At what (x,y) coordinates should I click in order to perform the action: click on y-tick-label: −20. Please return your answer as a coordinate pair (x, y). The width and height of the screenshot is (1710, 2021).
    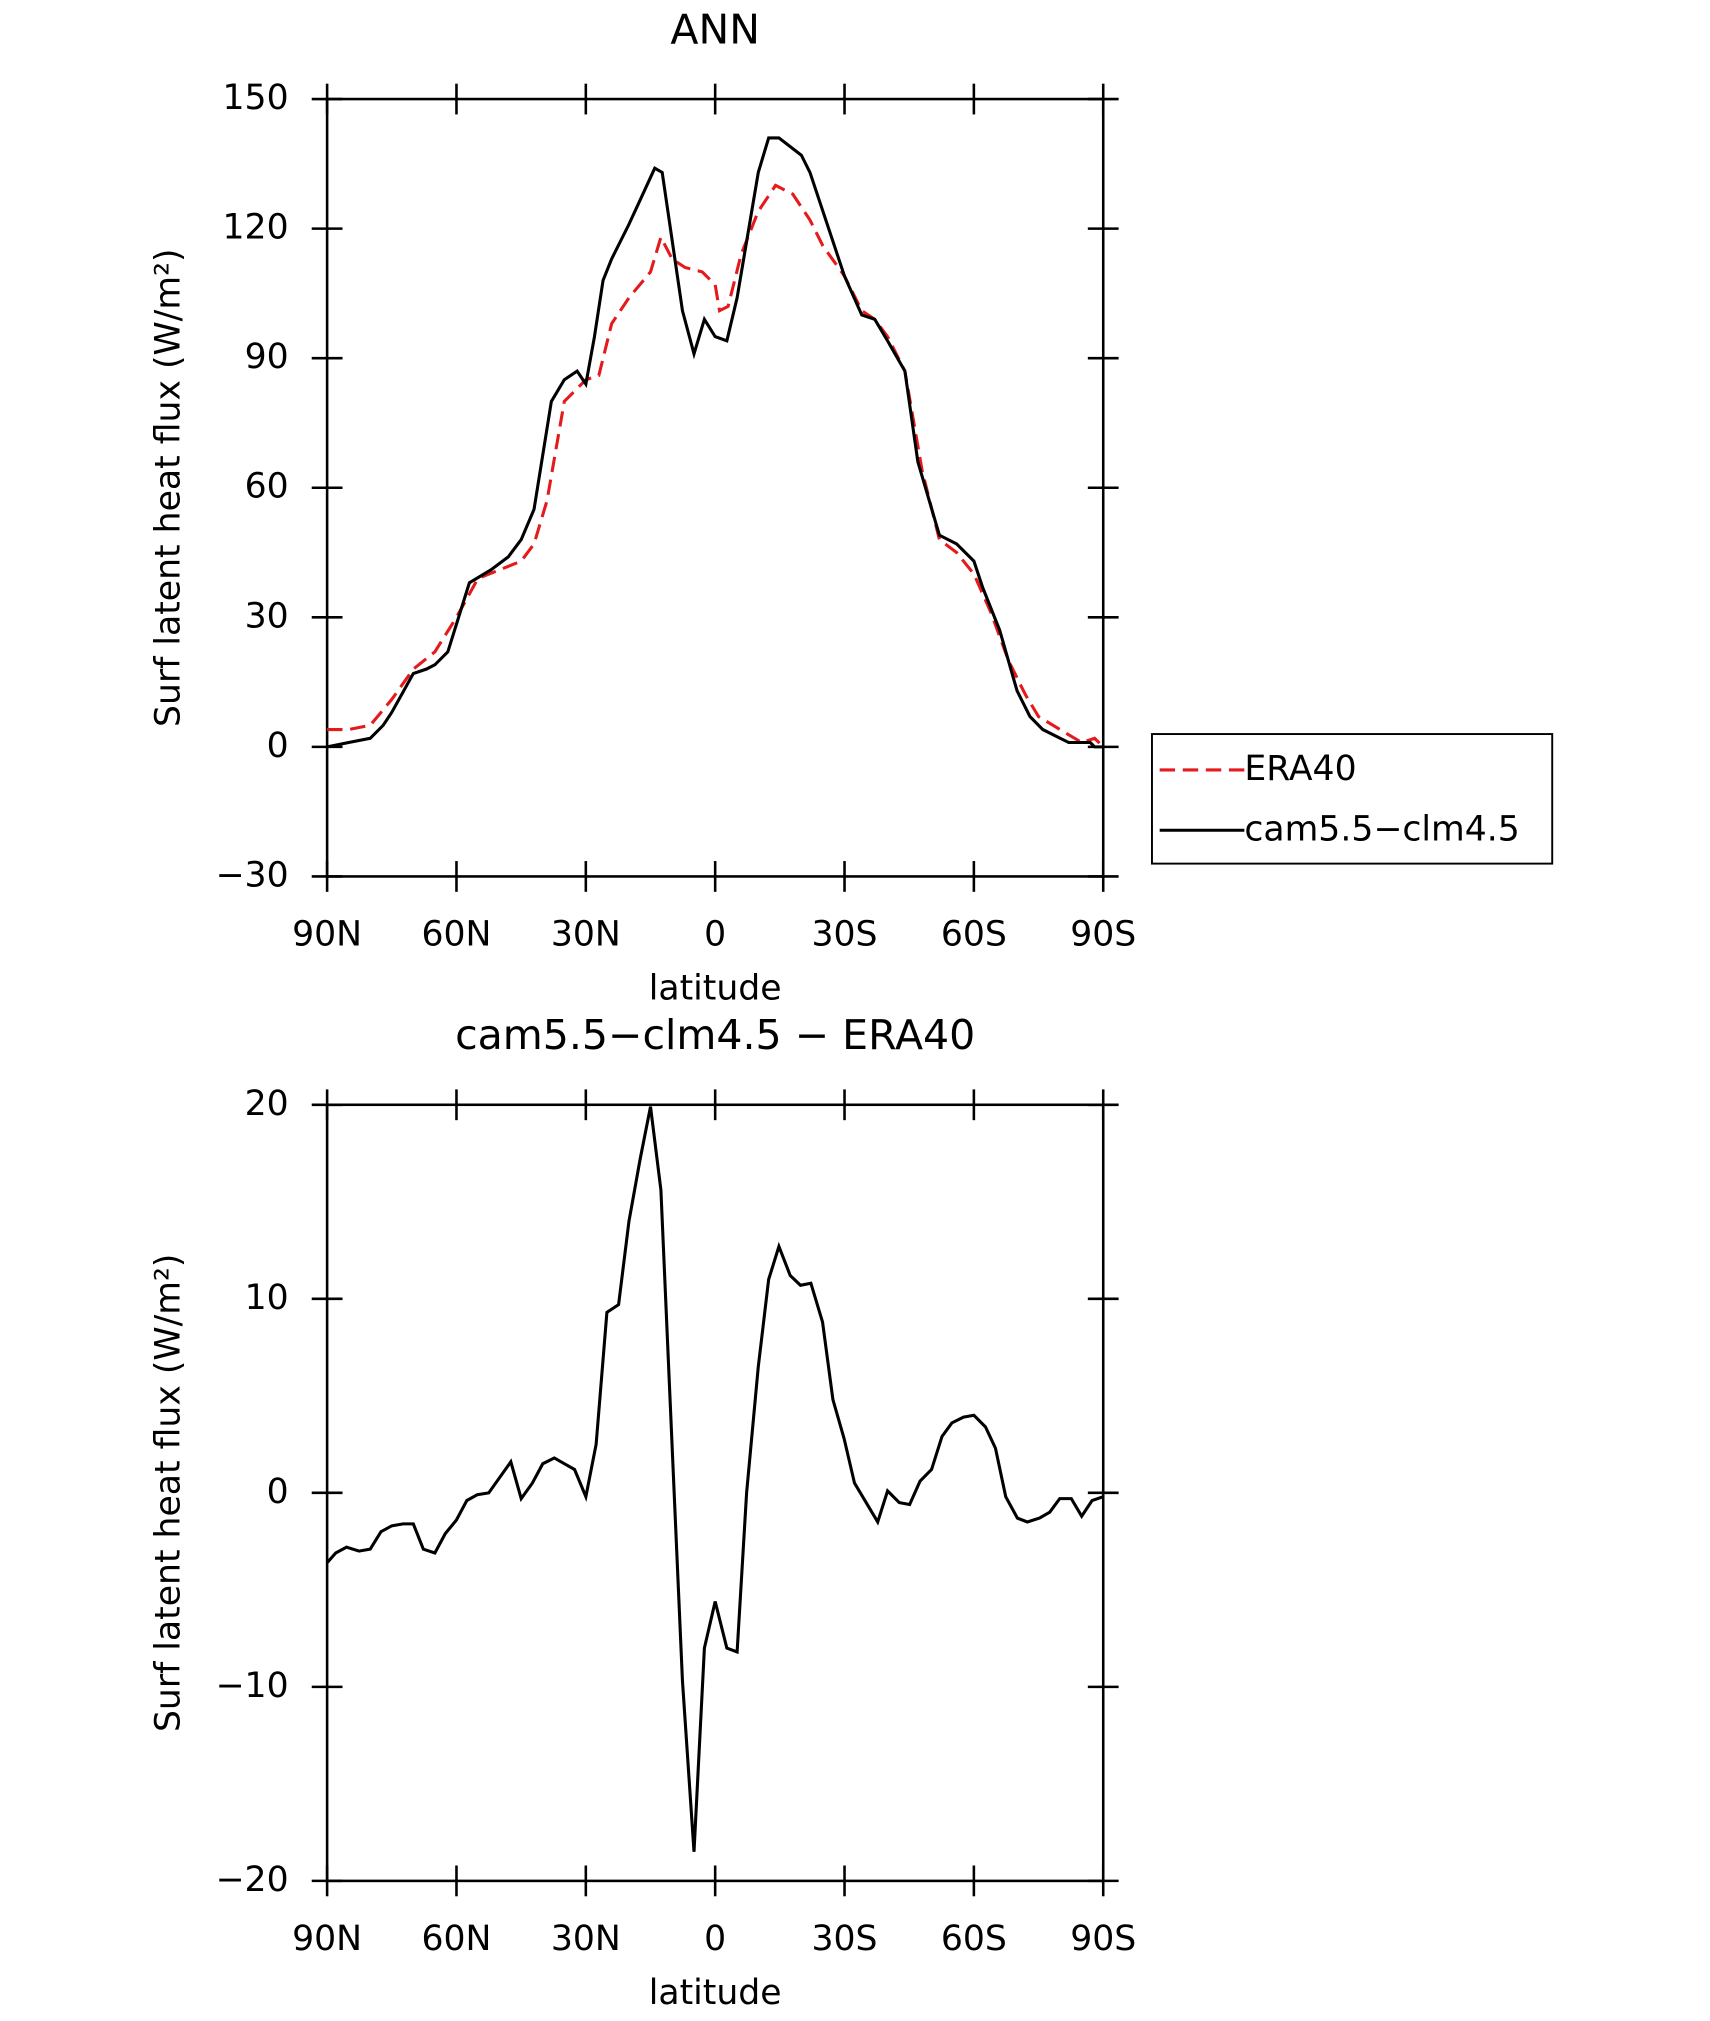
    Looking at the image, I should click on (252, 1880).